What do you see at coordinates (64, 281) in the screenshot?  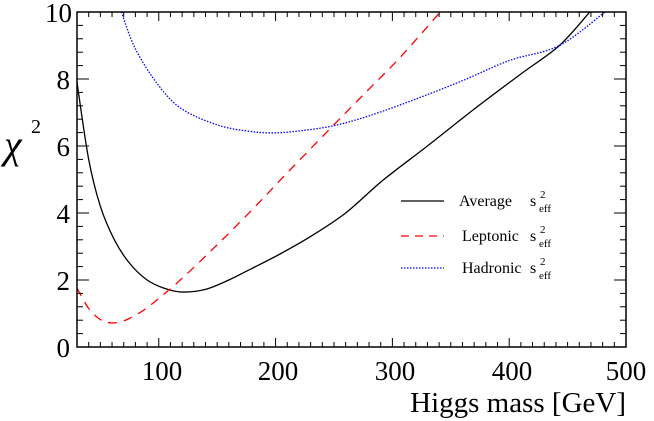 I see `y-tick-2: 2` at bounding box center [64, 281].